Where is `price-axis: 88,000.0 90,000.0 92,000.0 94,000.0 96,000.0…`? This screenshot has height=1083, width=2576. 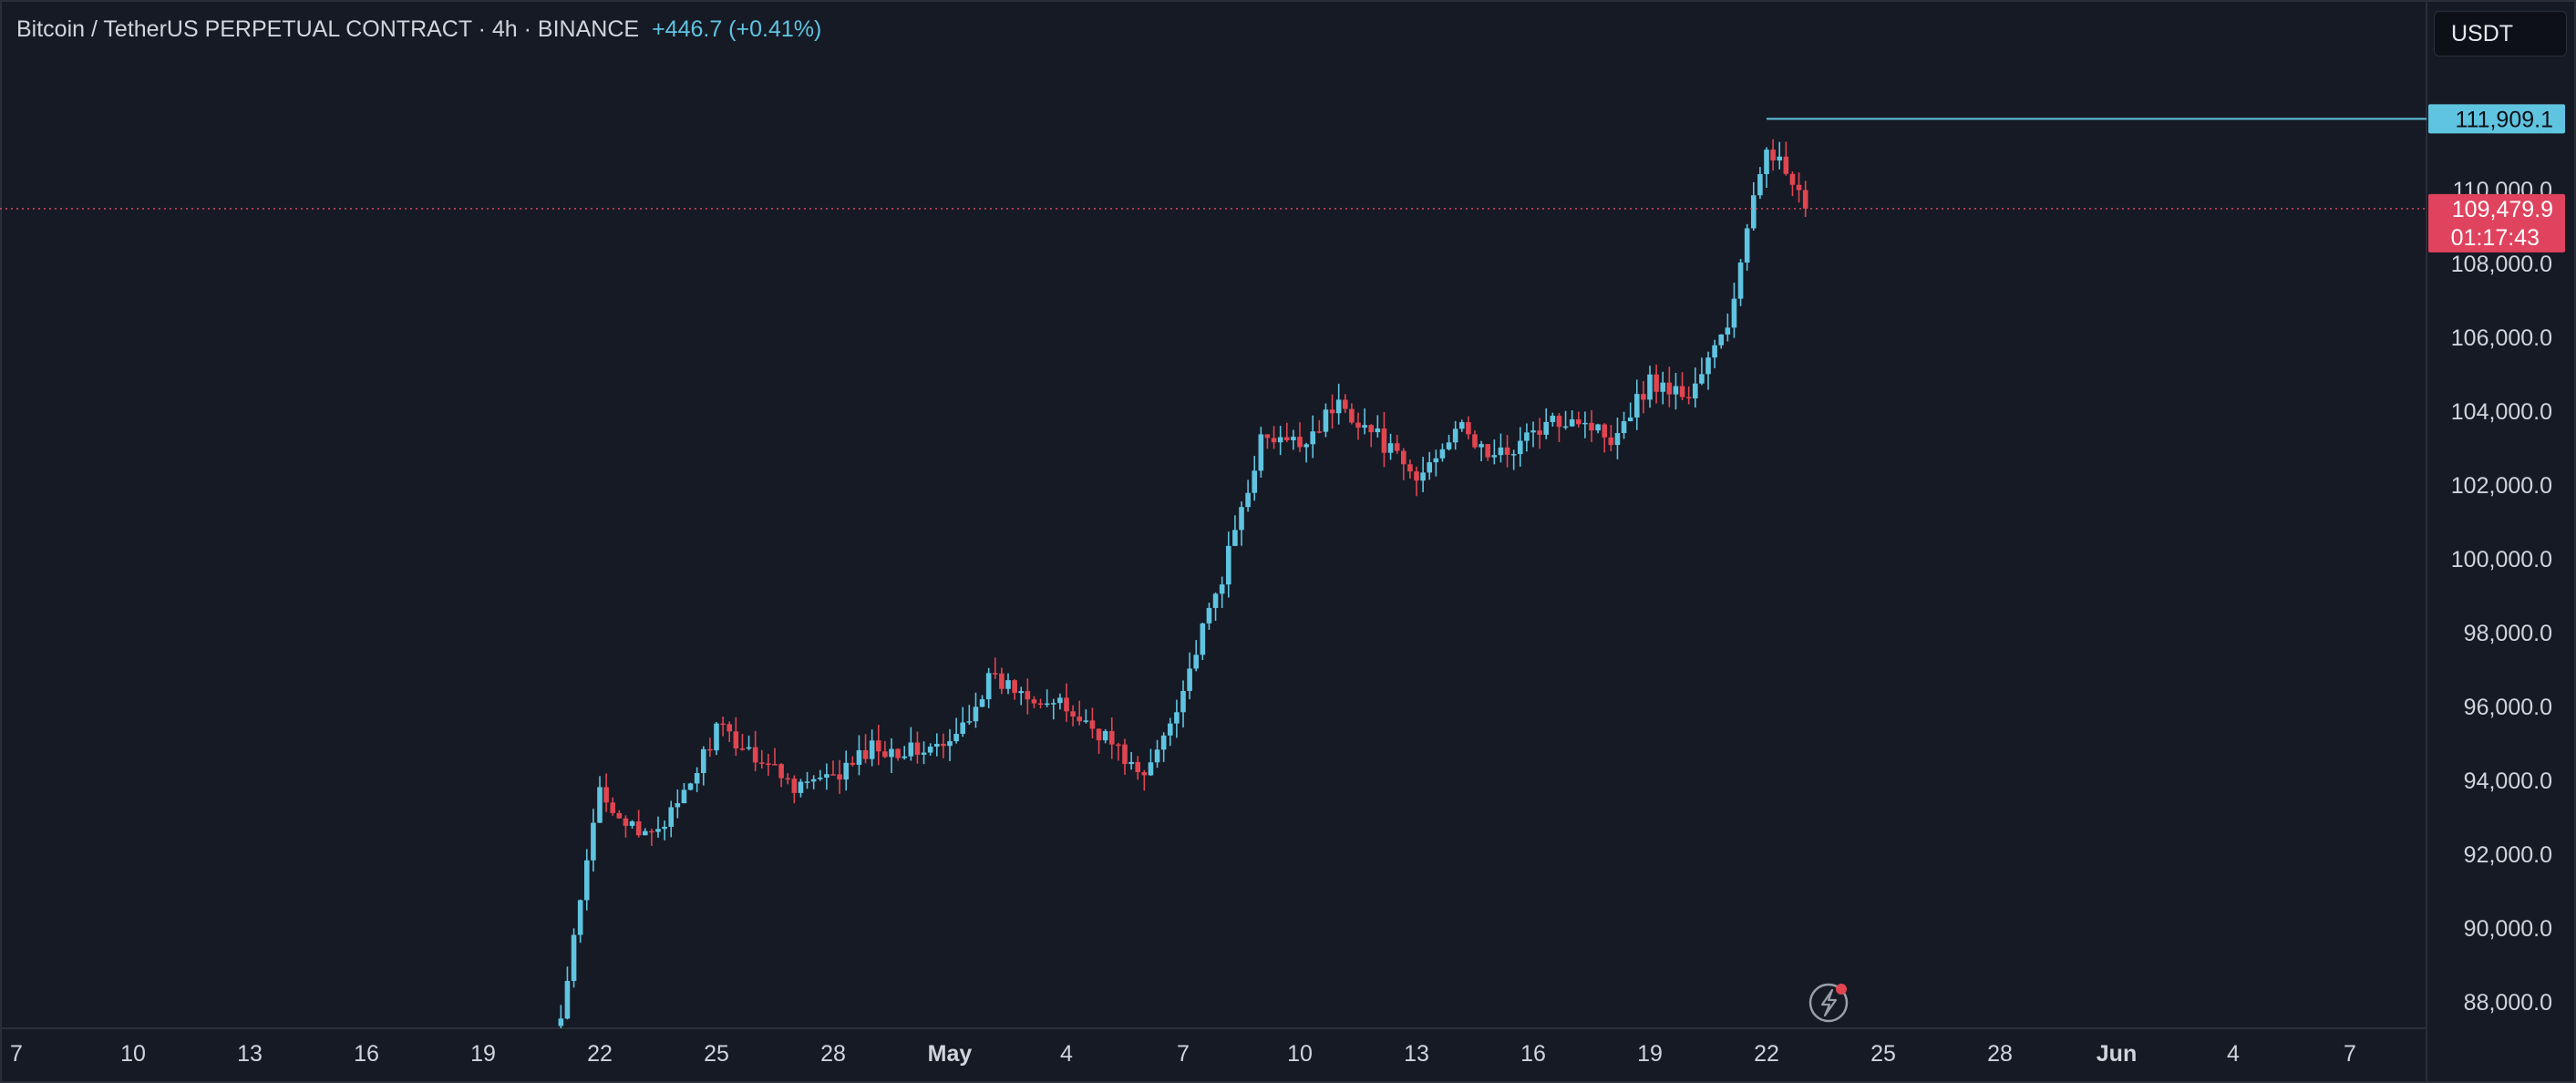
price-axis: 88,000.0 90,000.0 92,000.0 94,000.0 96,000.0… is located at coordinates (2501, 597).